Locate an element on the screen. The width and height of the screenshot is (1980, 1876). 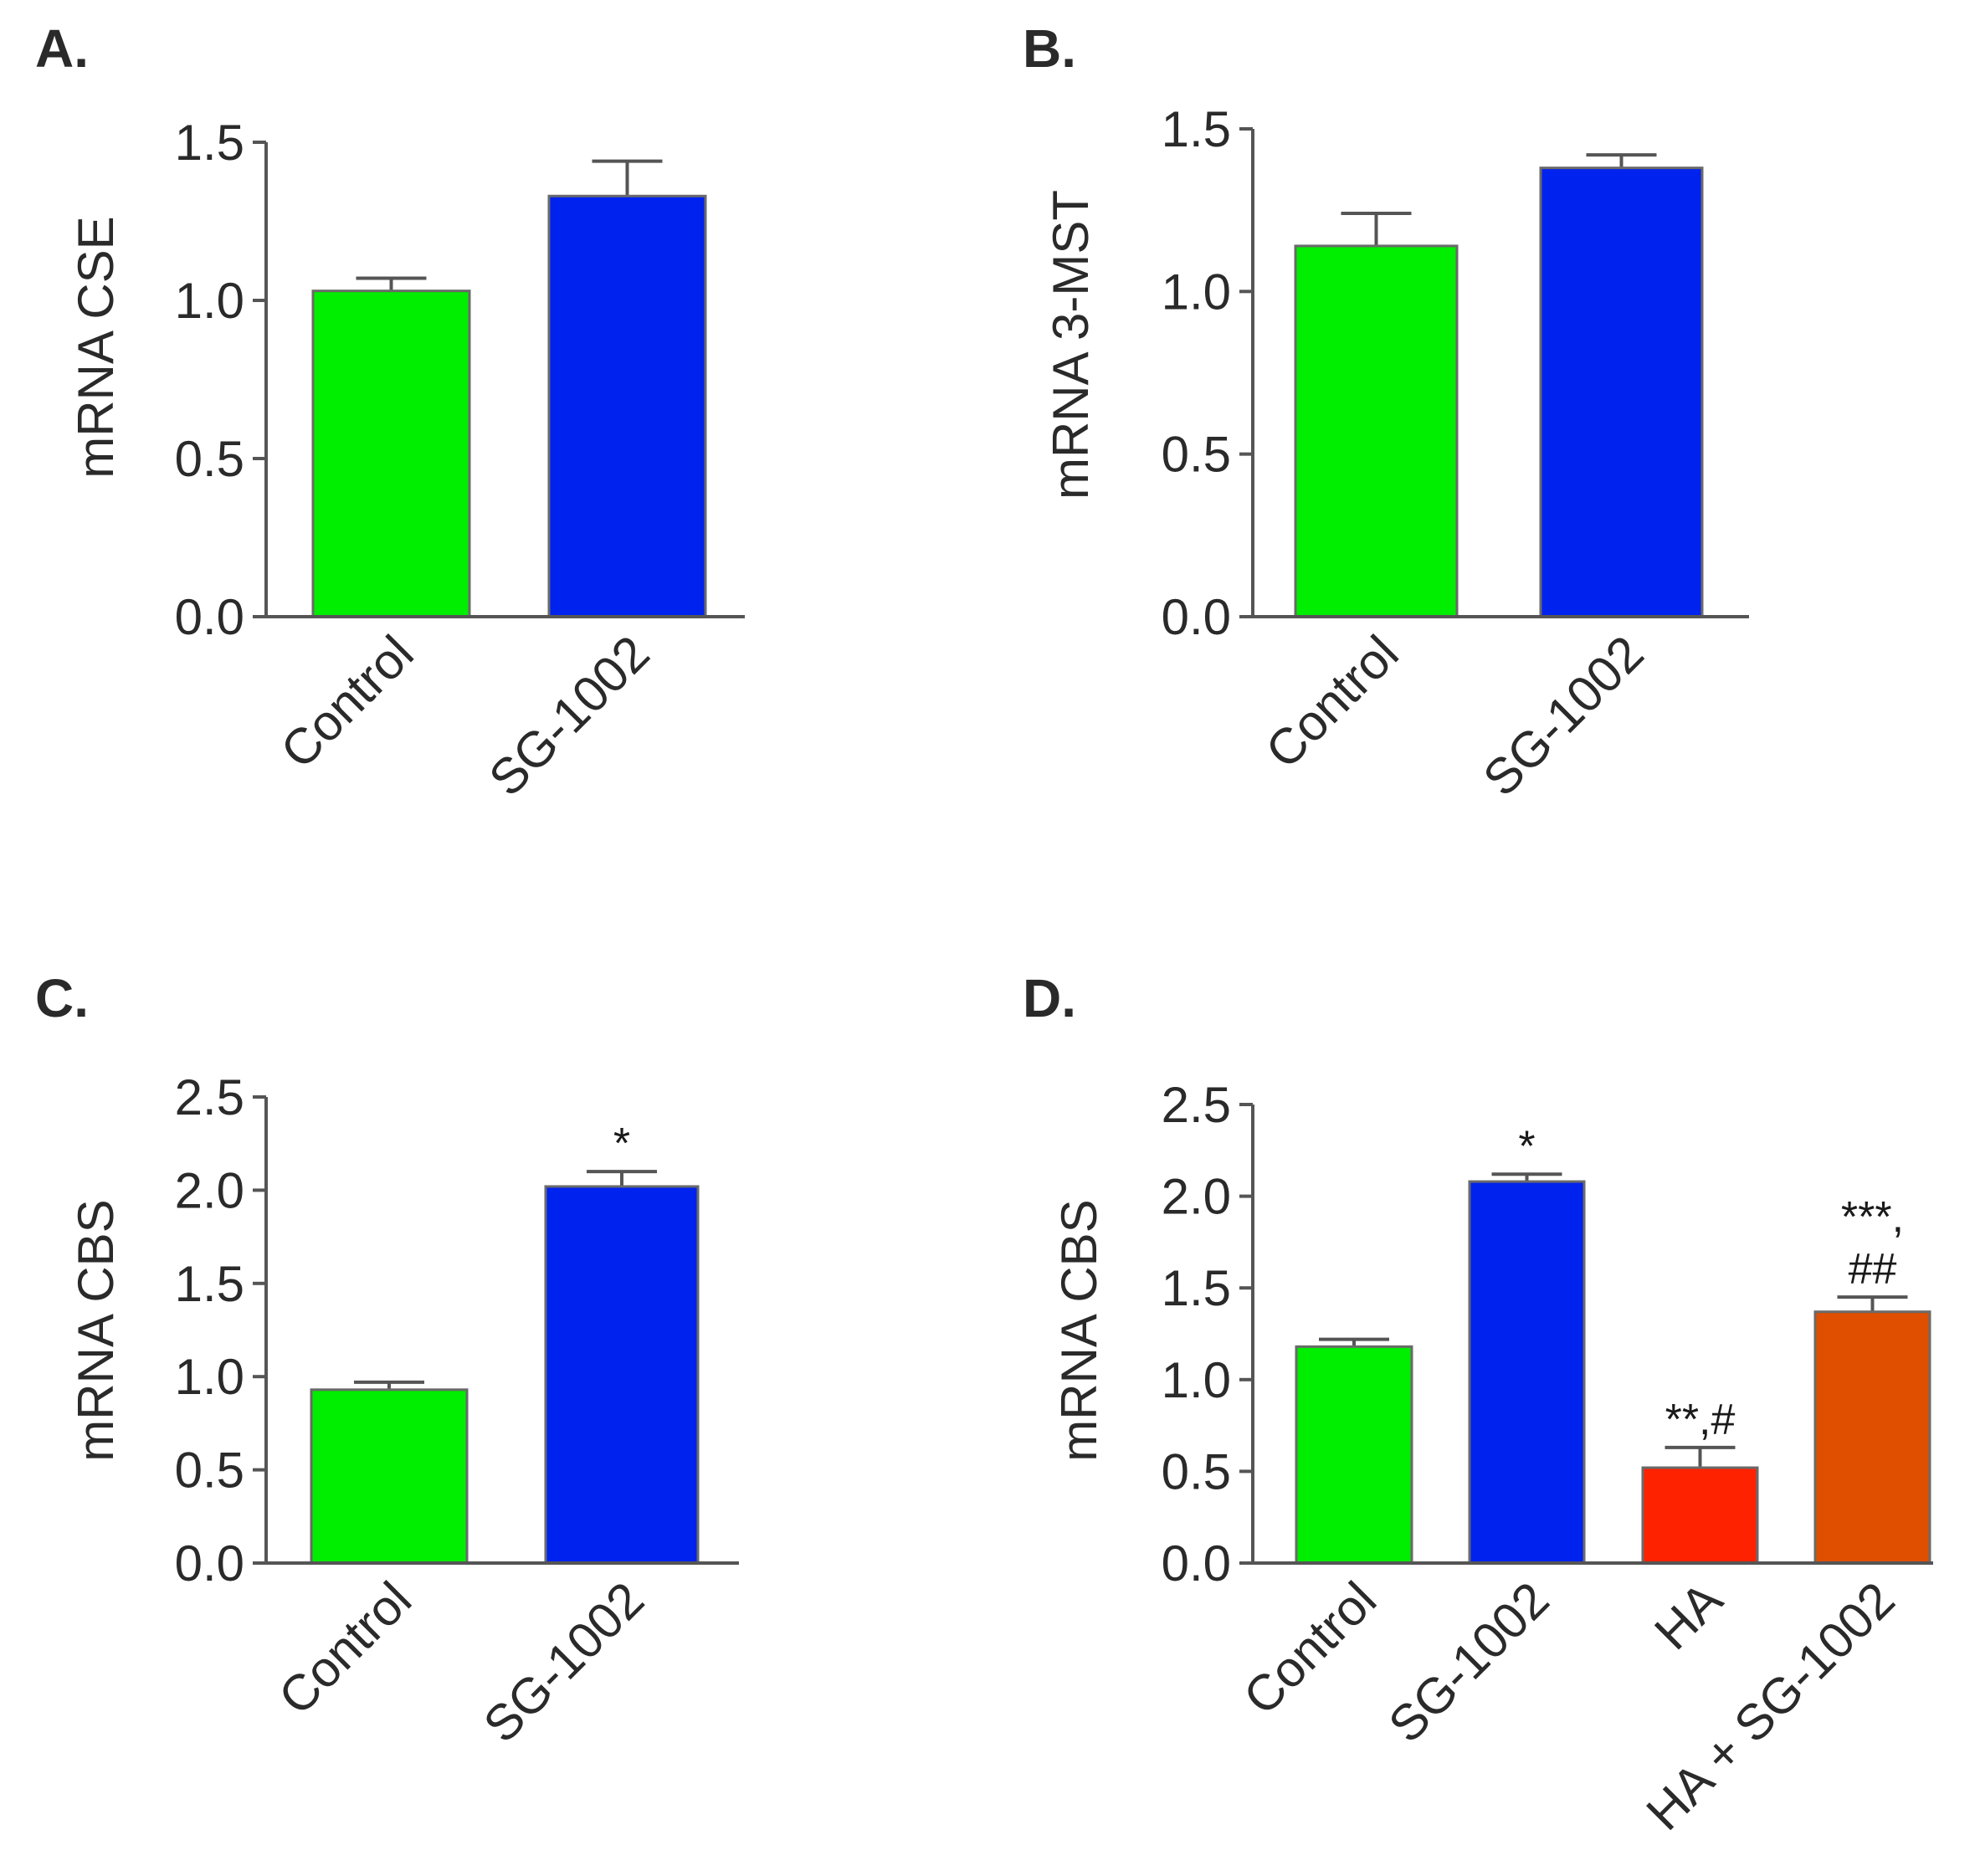
panel-c-label: C. is located at coordinates (62, 998).